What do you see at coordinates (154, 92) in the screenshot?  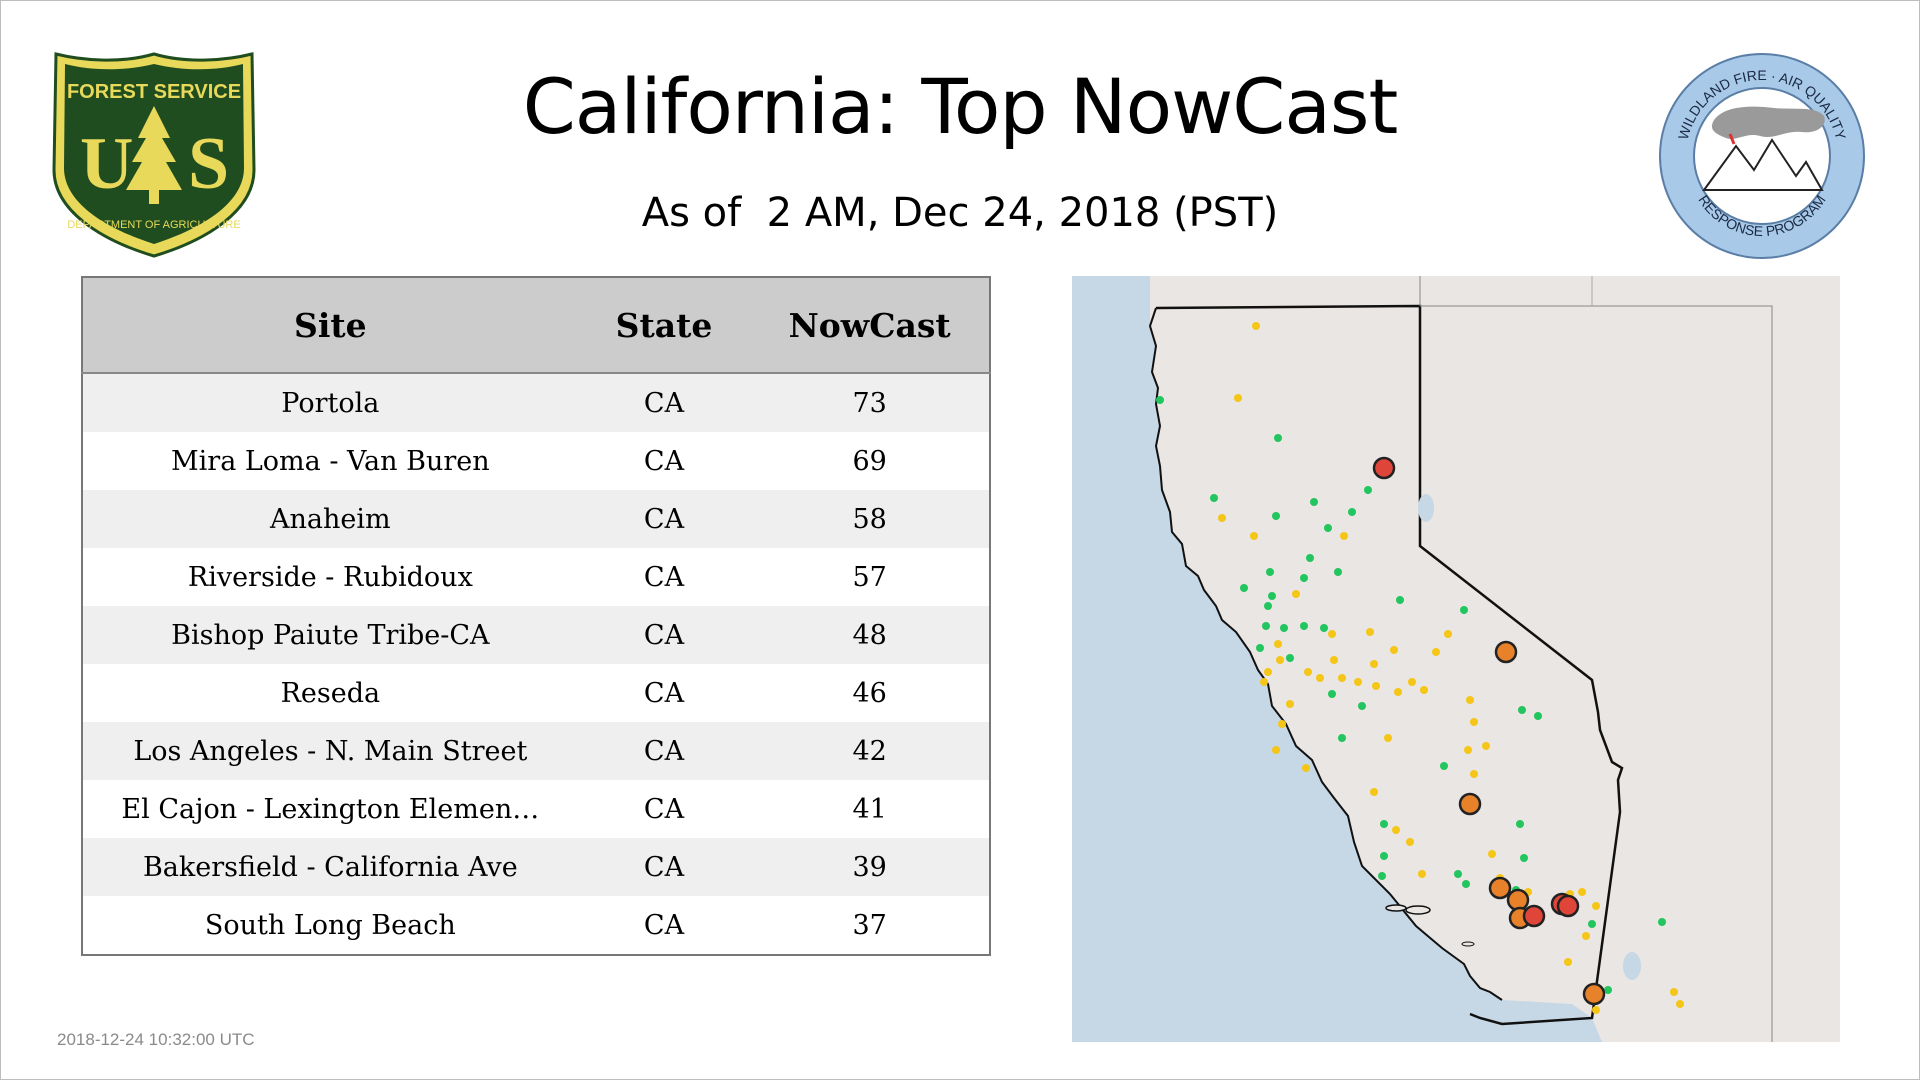 I see `forest-service-wordmark: FOREST SERVICE` at bounding box center [154, 92].